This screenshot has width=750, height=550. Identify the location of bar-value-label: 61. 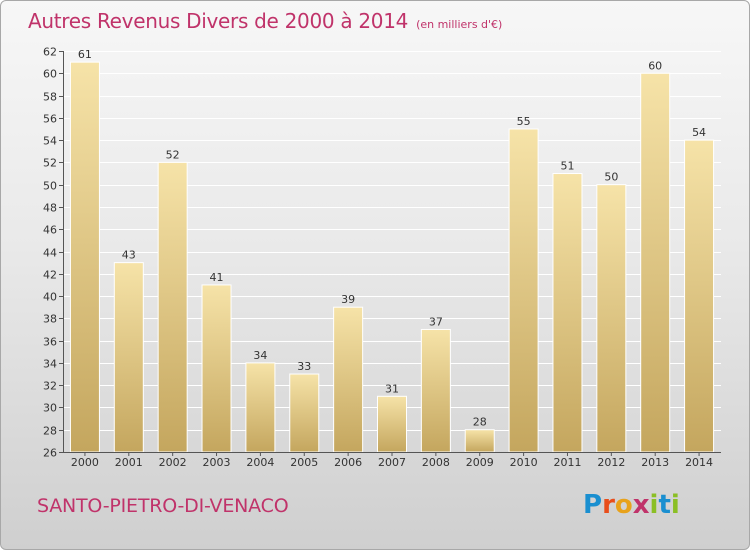
(85, 54).